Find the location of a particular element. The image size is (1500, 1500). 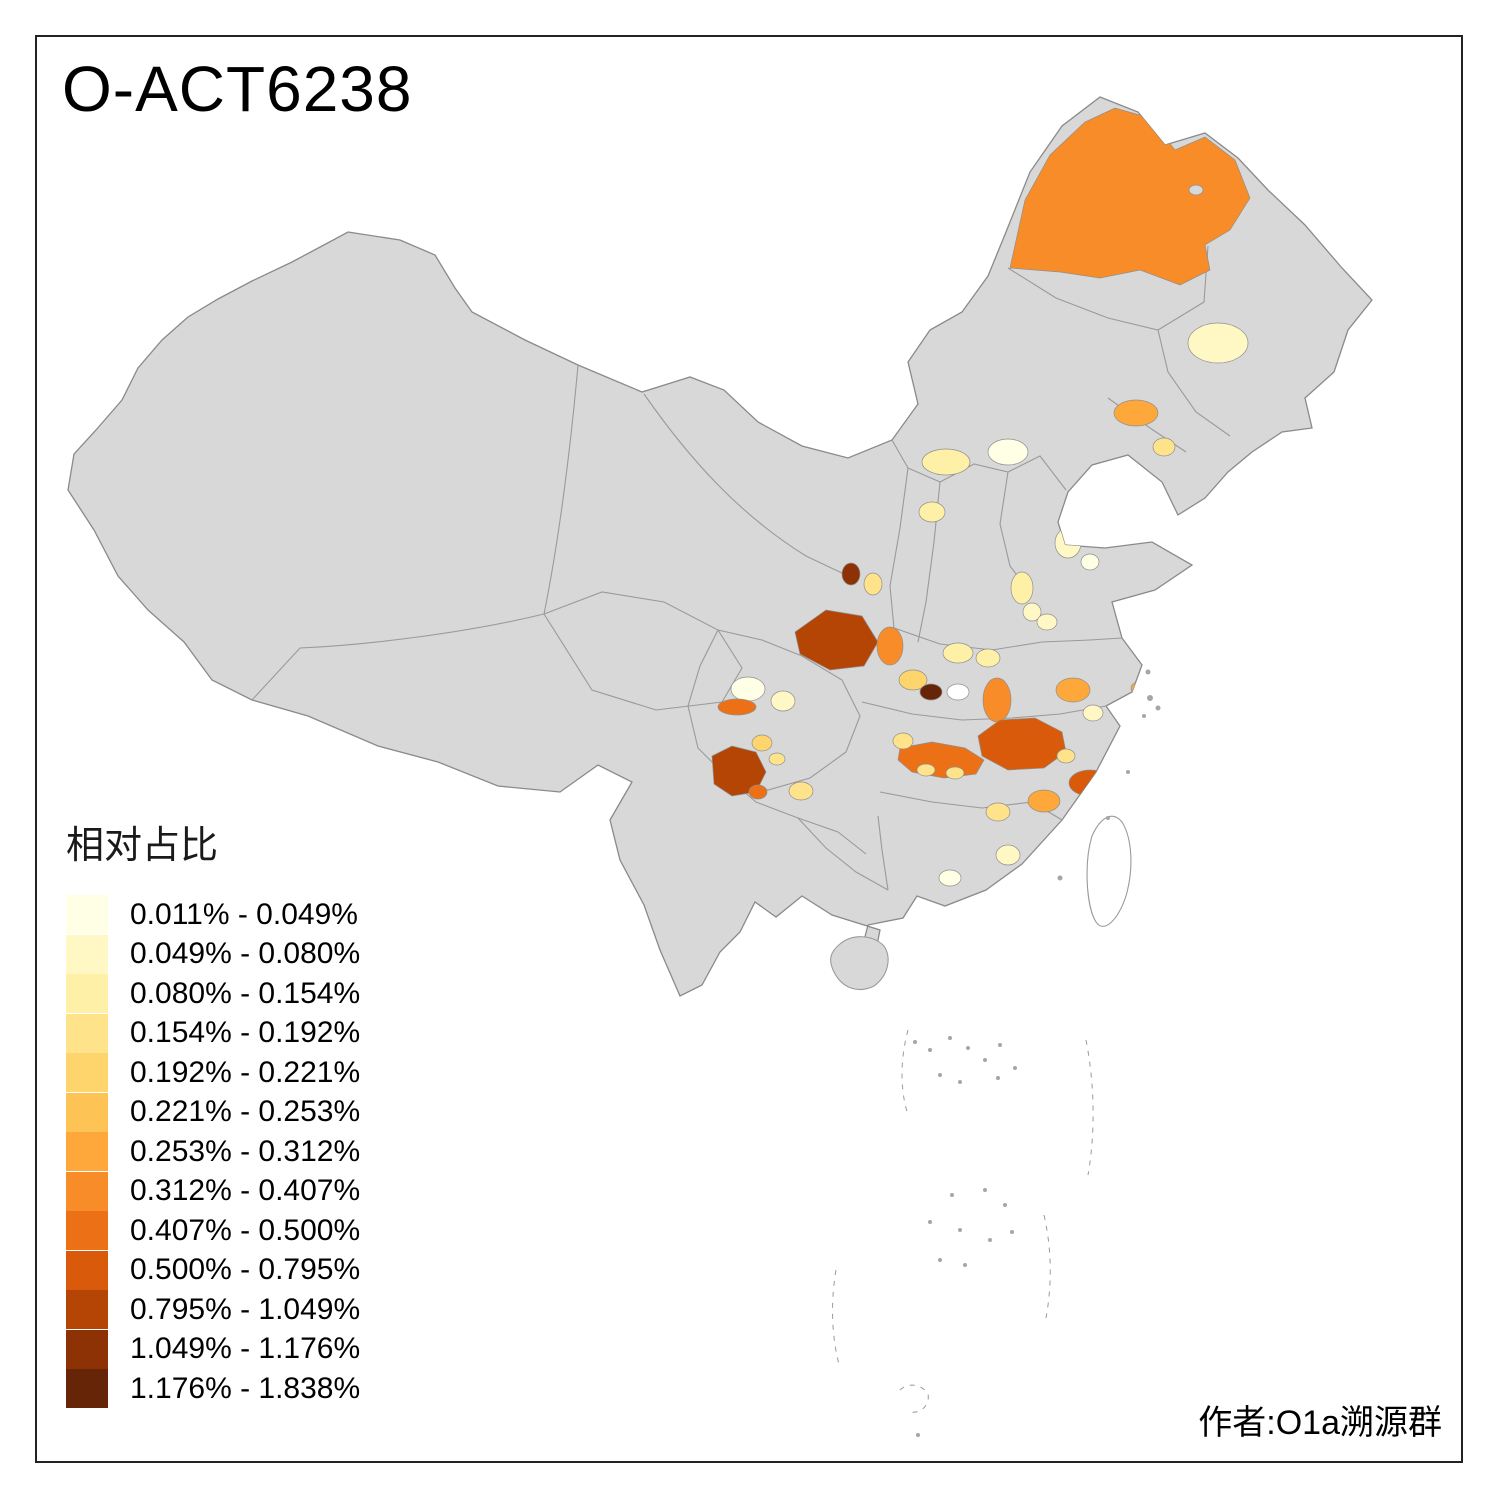

legend-label: 0.192% - 0.221% is located at coordinates (245, 1072).